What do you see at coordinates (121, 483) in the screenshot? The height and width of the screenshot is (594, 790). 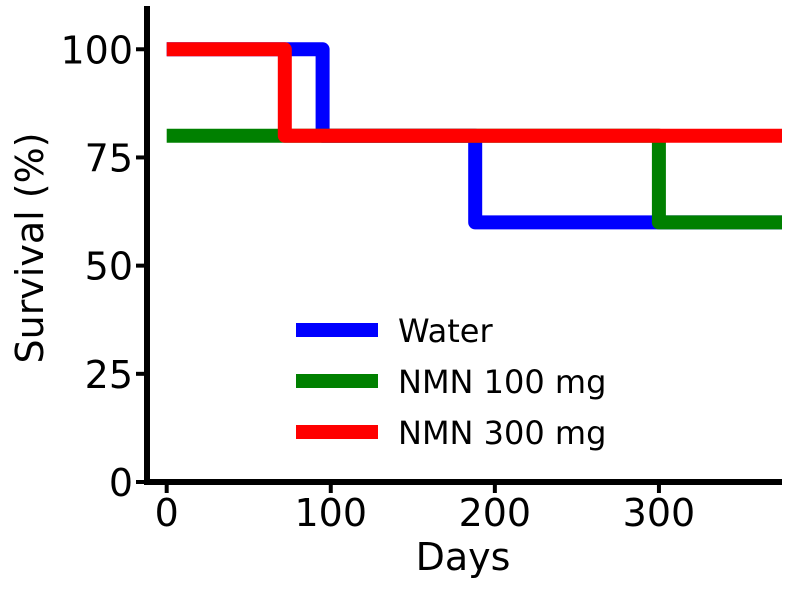 I see `y-tick-label: 0` at bounding box center [121, 483].